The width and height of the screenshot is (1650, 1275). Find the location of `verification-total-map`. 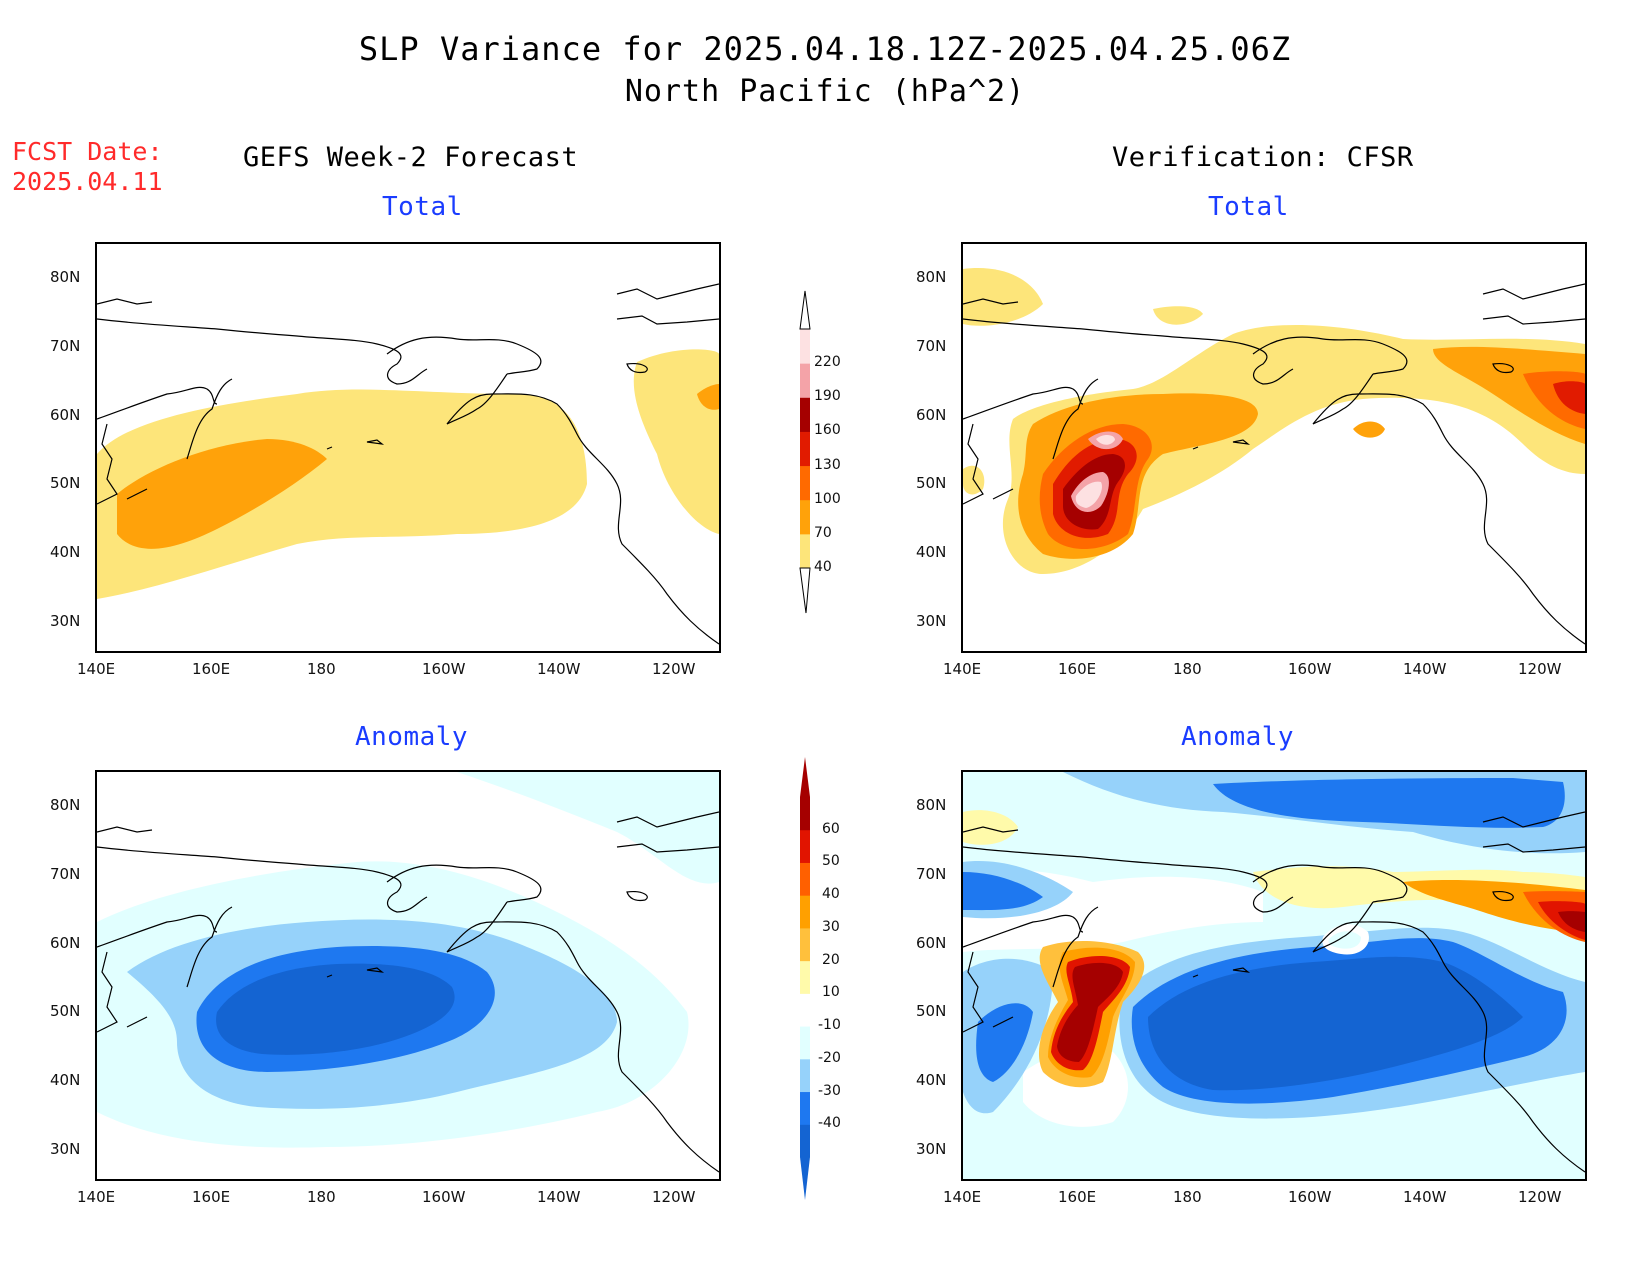

verification-total-map is located at coordinates (1274, 447).